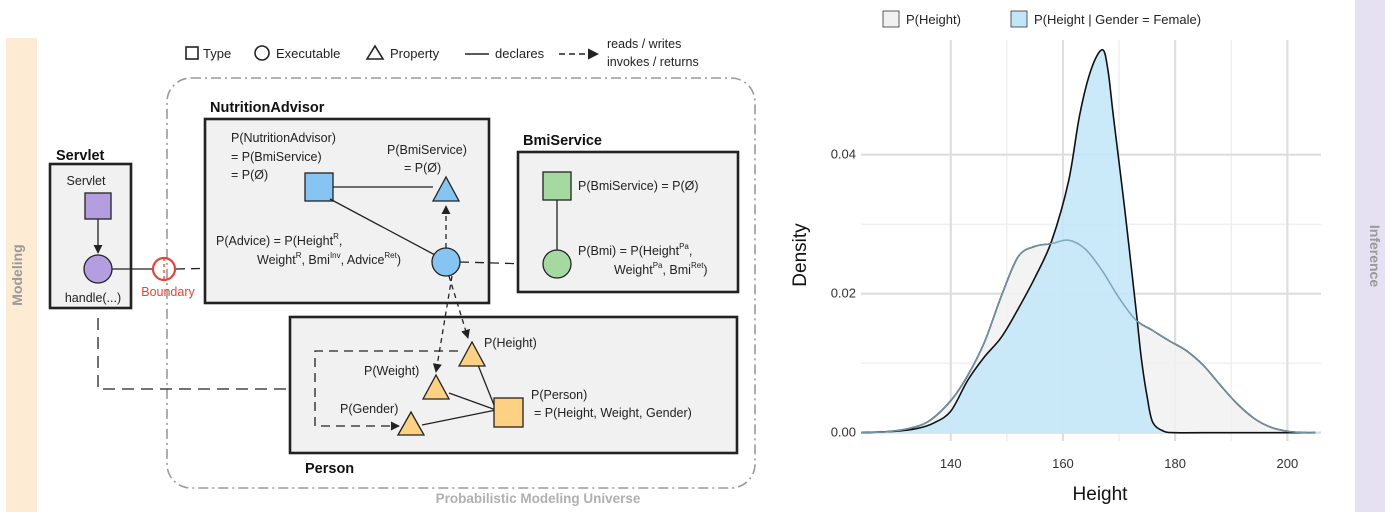 The image size is (1390, 512). I want to click on advice-l2-sup3: Ret, so click(390, 255).